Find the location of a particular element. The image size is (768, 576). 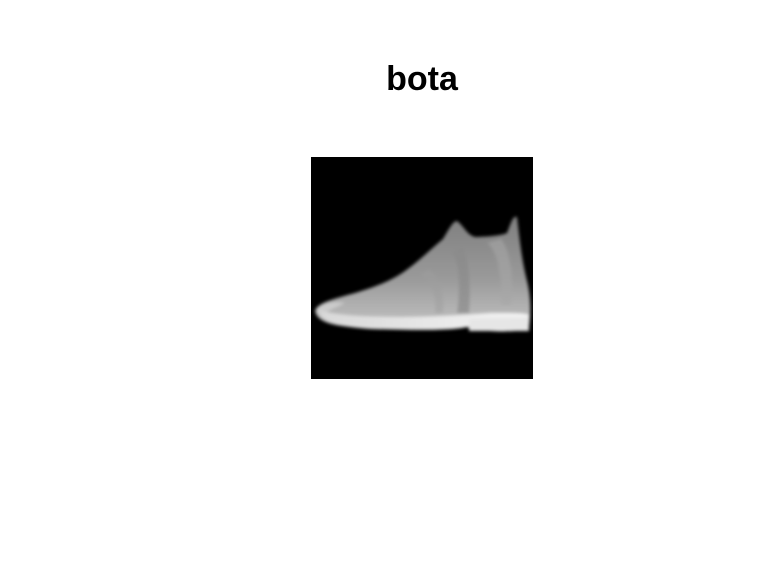

image-title: bota is located at coordinates (422, 79).